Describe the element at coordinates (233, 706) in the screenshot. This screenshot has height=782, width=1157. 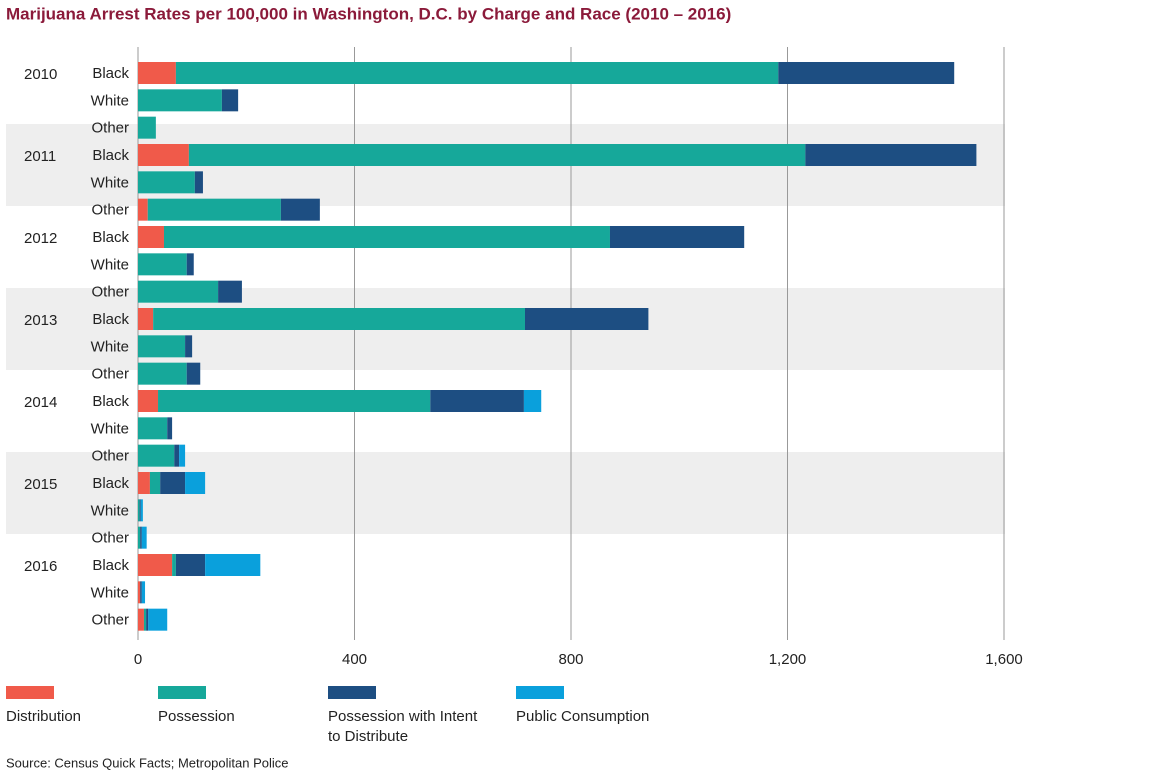
I see `legend-item: Possession` at that location.